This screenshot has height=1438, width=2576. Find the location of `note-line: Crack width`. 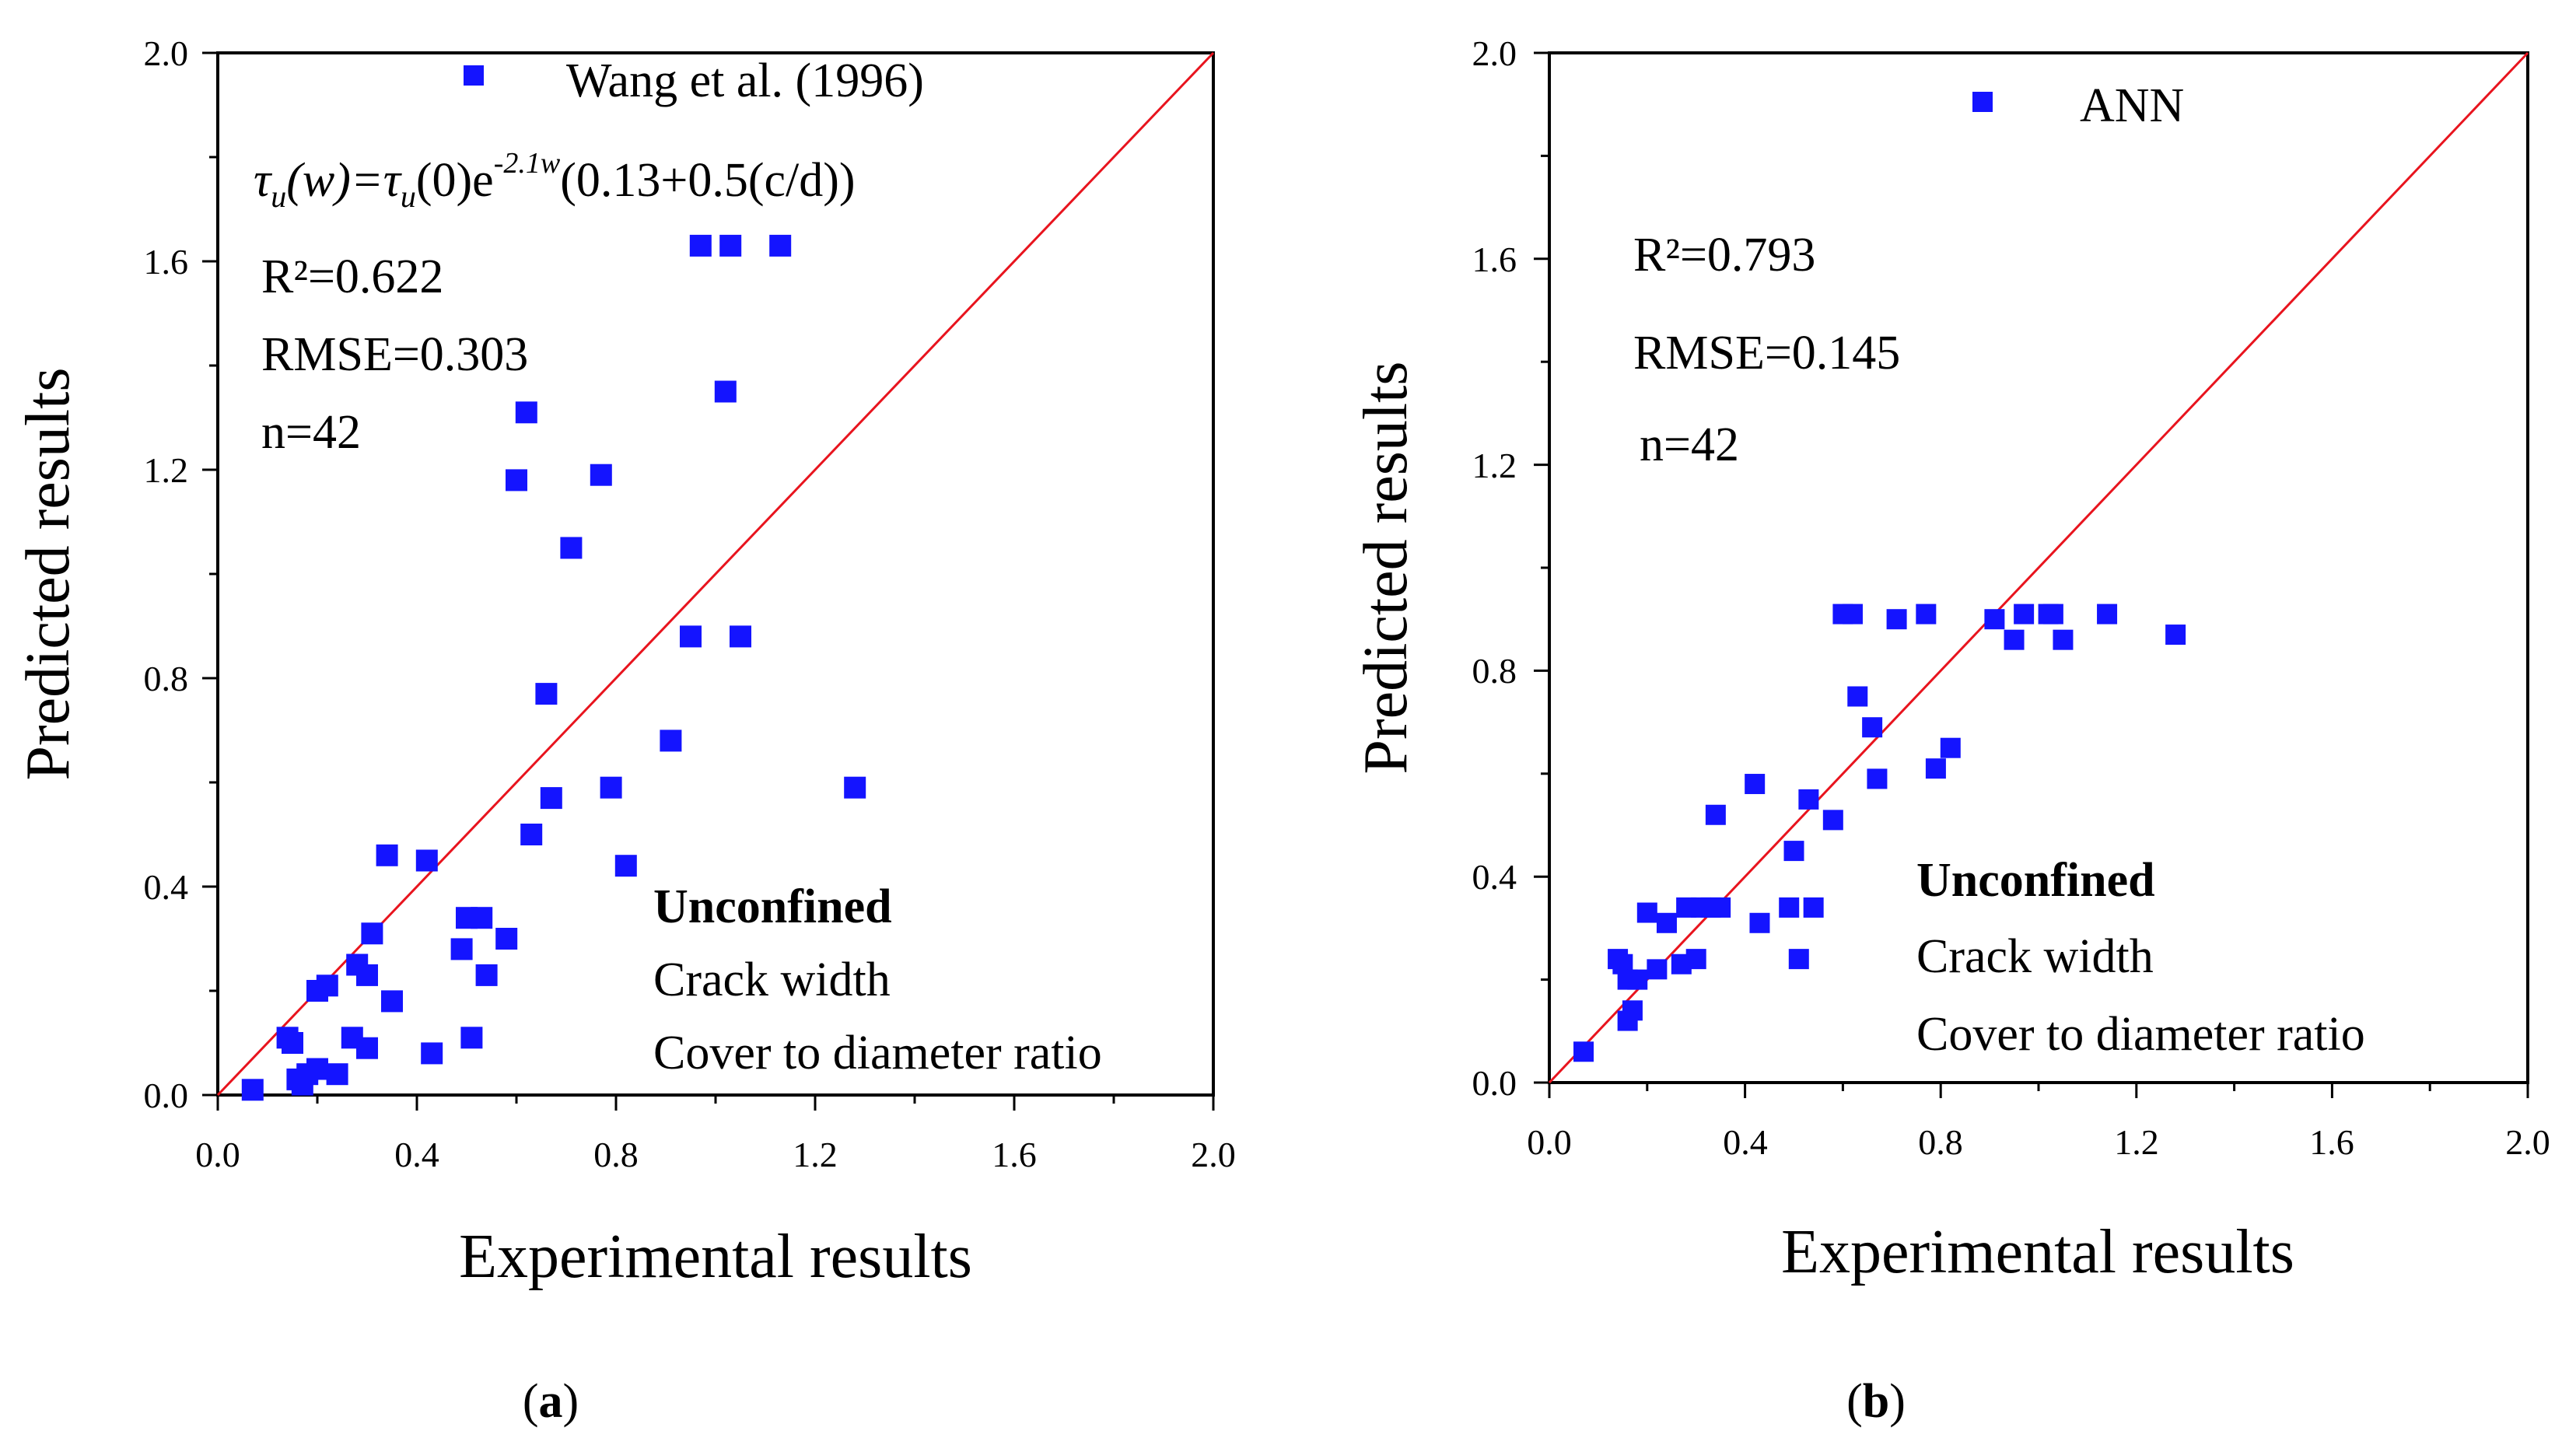

note-line: Crack width is located at coordinates (772, 980).